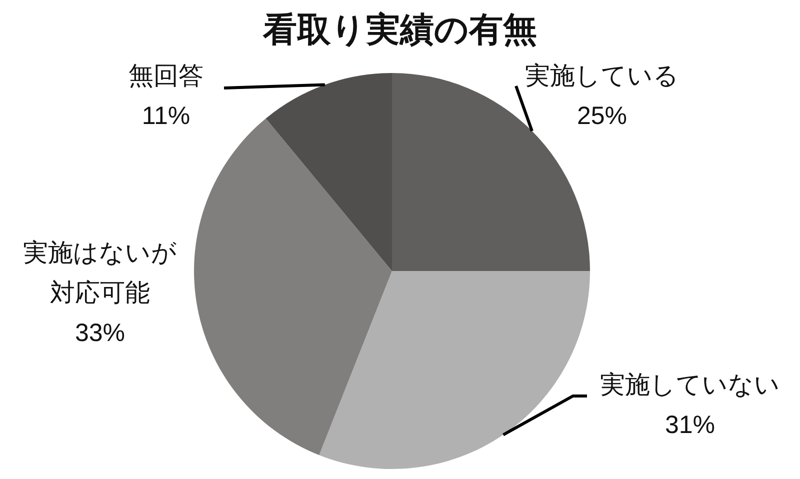 This screenshot has width=800, height=479. What do you see at coordinates (602, 116) in the screenshot?
I see `data-label: 25%` at bounding box center [602, 116].